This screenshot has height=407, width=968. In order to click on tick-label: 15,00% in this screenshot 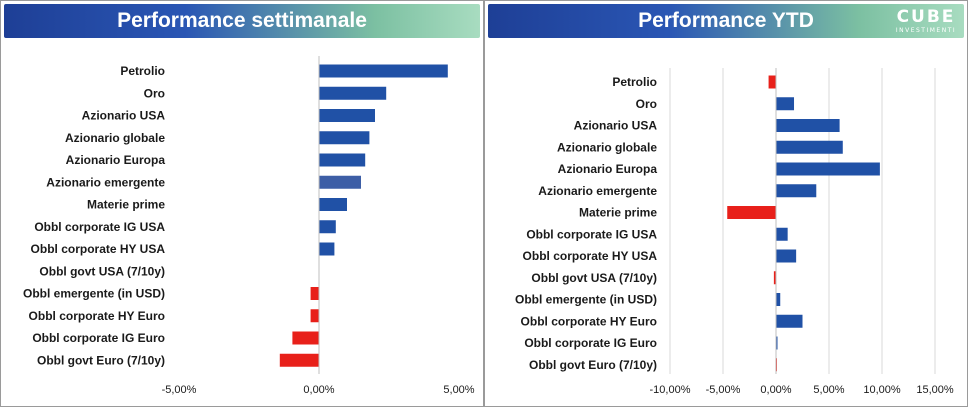, I will do `click(935, 390)`.